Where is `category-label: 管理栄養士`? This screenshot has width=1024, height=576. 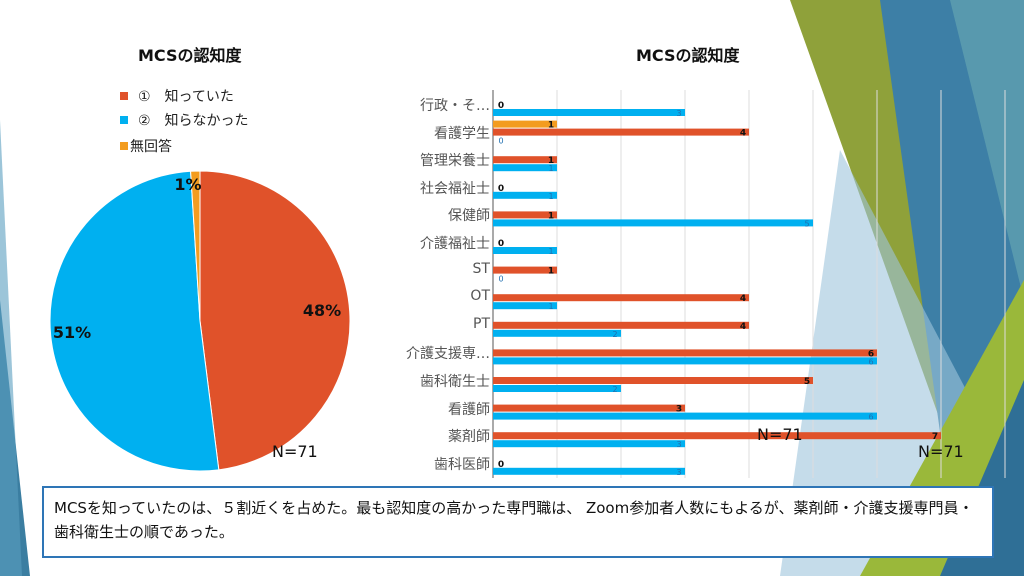
category-label: 管理栄養士 is located at coordinates (455, 161).